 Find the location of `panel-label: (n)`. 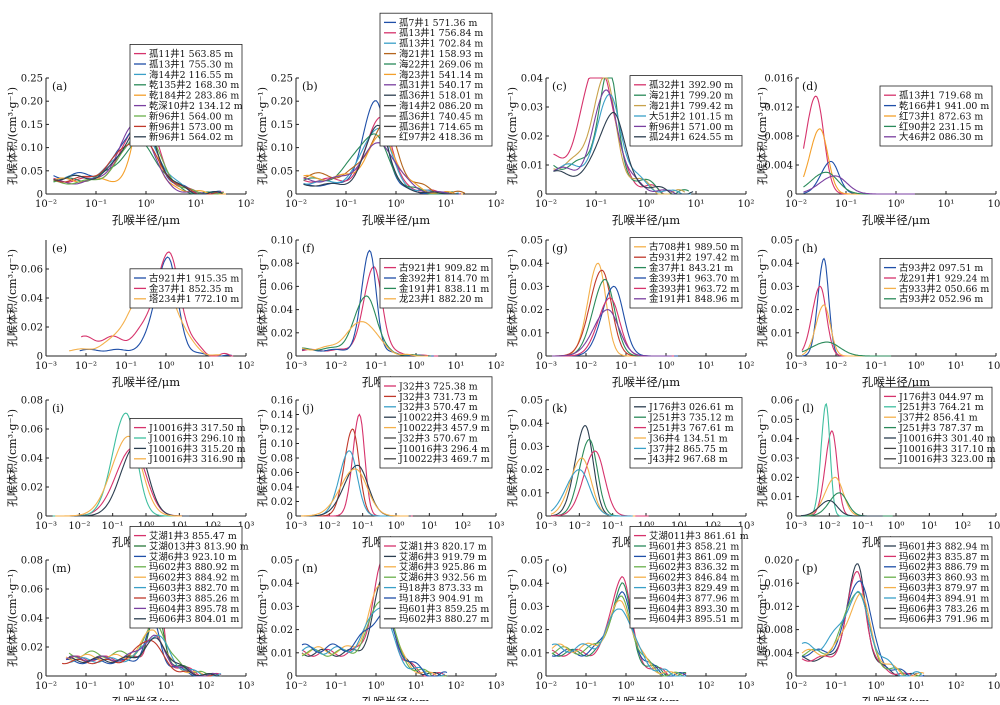

panel-label: (n) is located at coordinates (310, 568).